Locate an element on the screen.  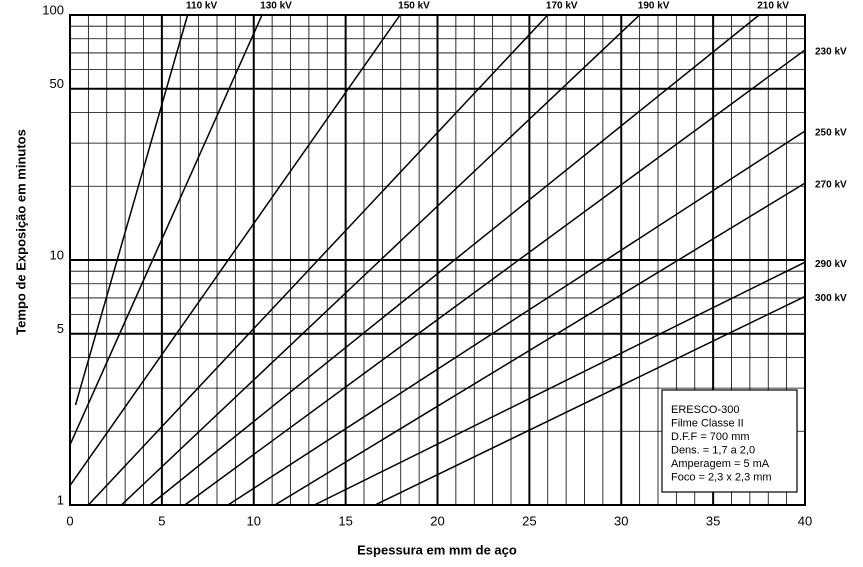
series-label: 190 kV is located at coordinates (654, 6).